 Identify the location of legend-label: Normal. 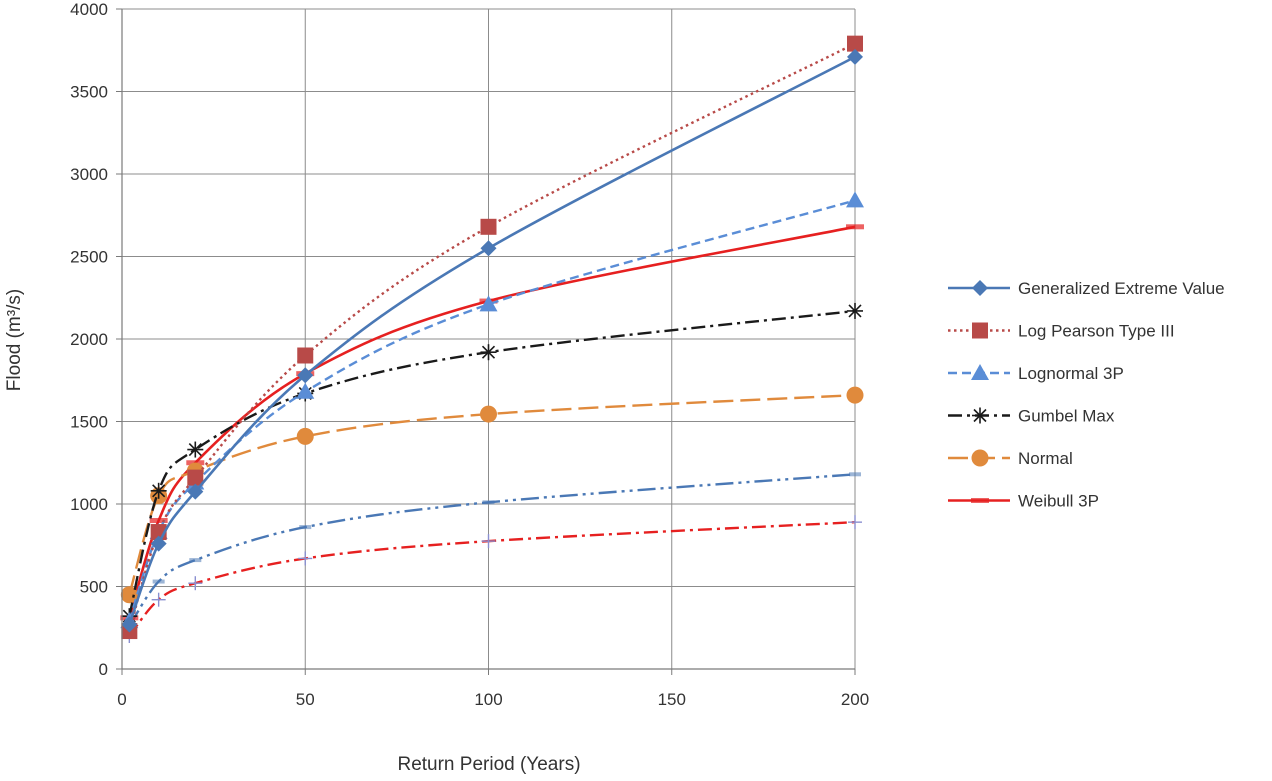
(1045, 458).